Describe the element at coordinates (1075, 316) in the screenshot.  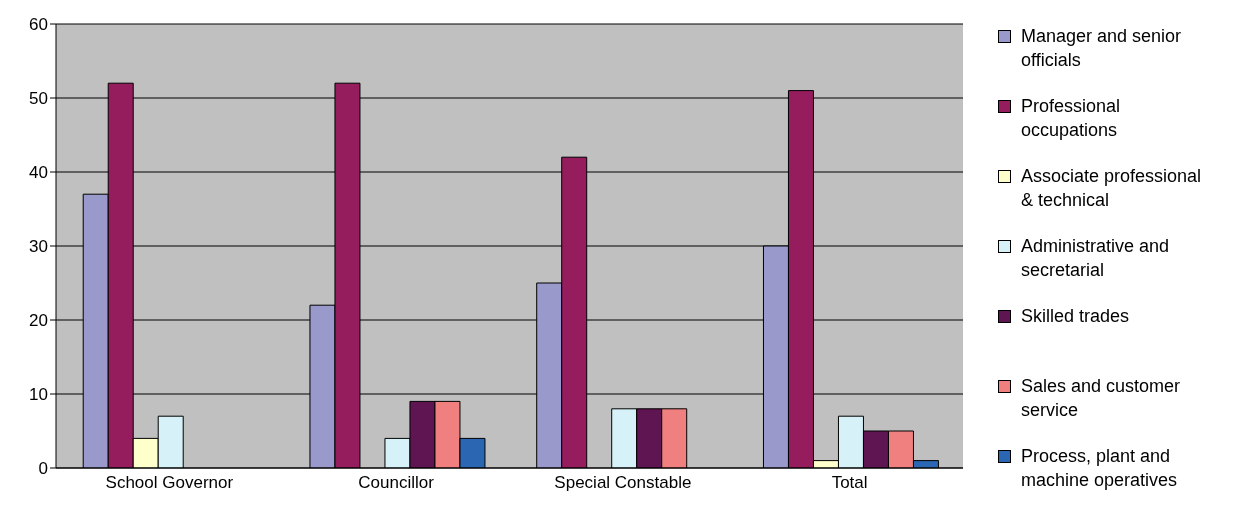
I see `legend-label: Skilled trades` at that location.